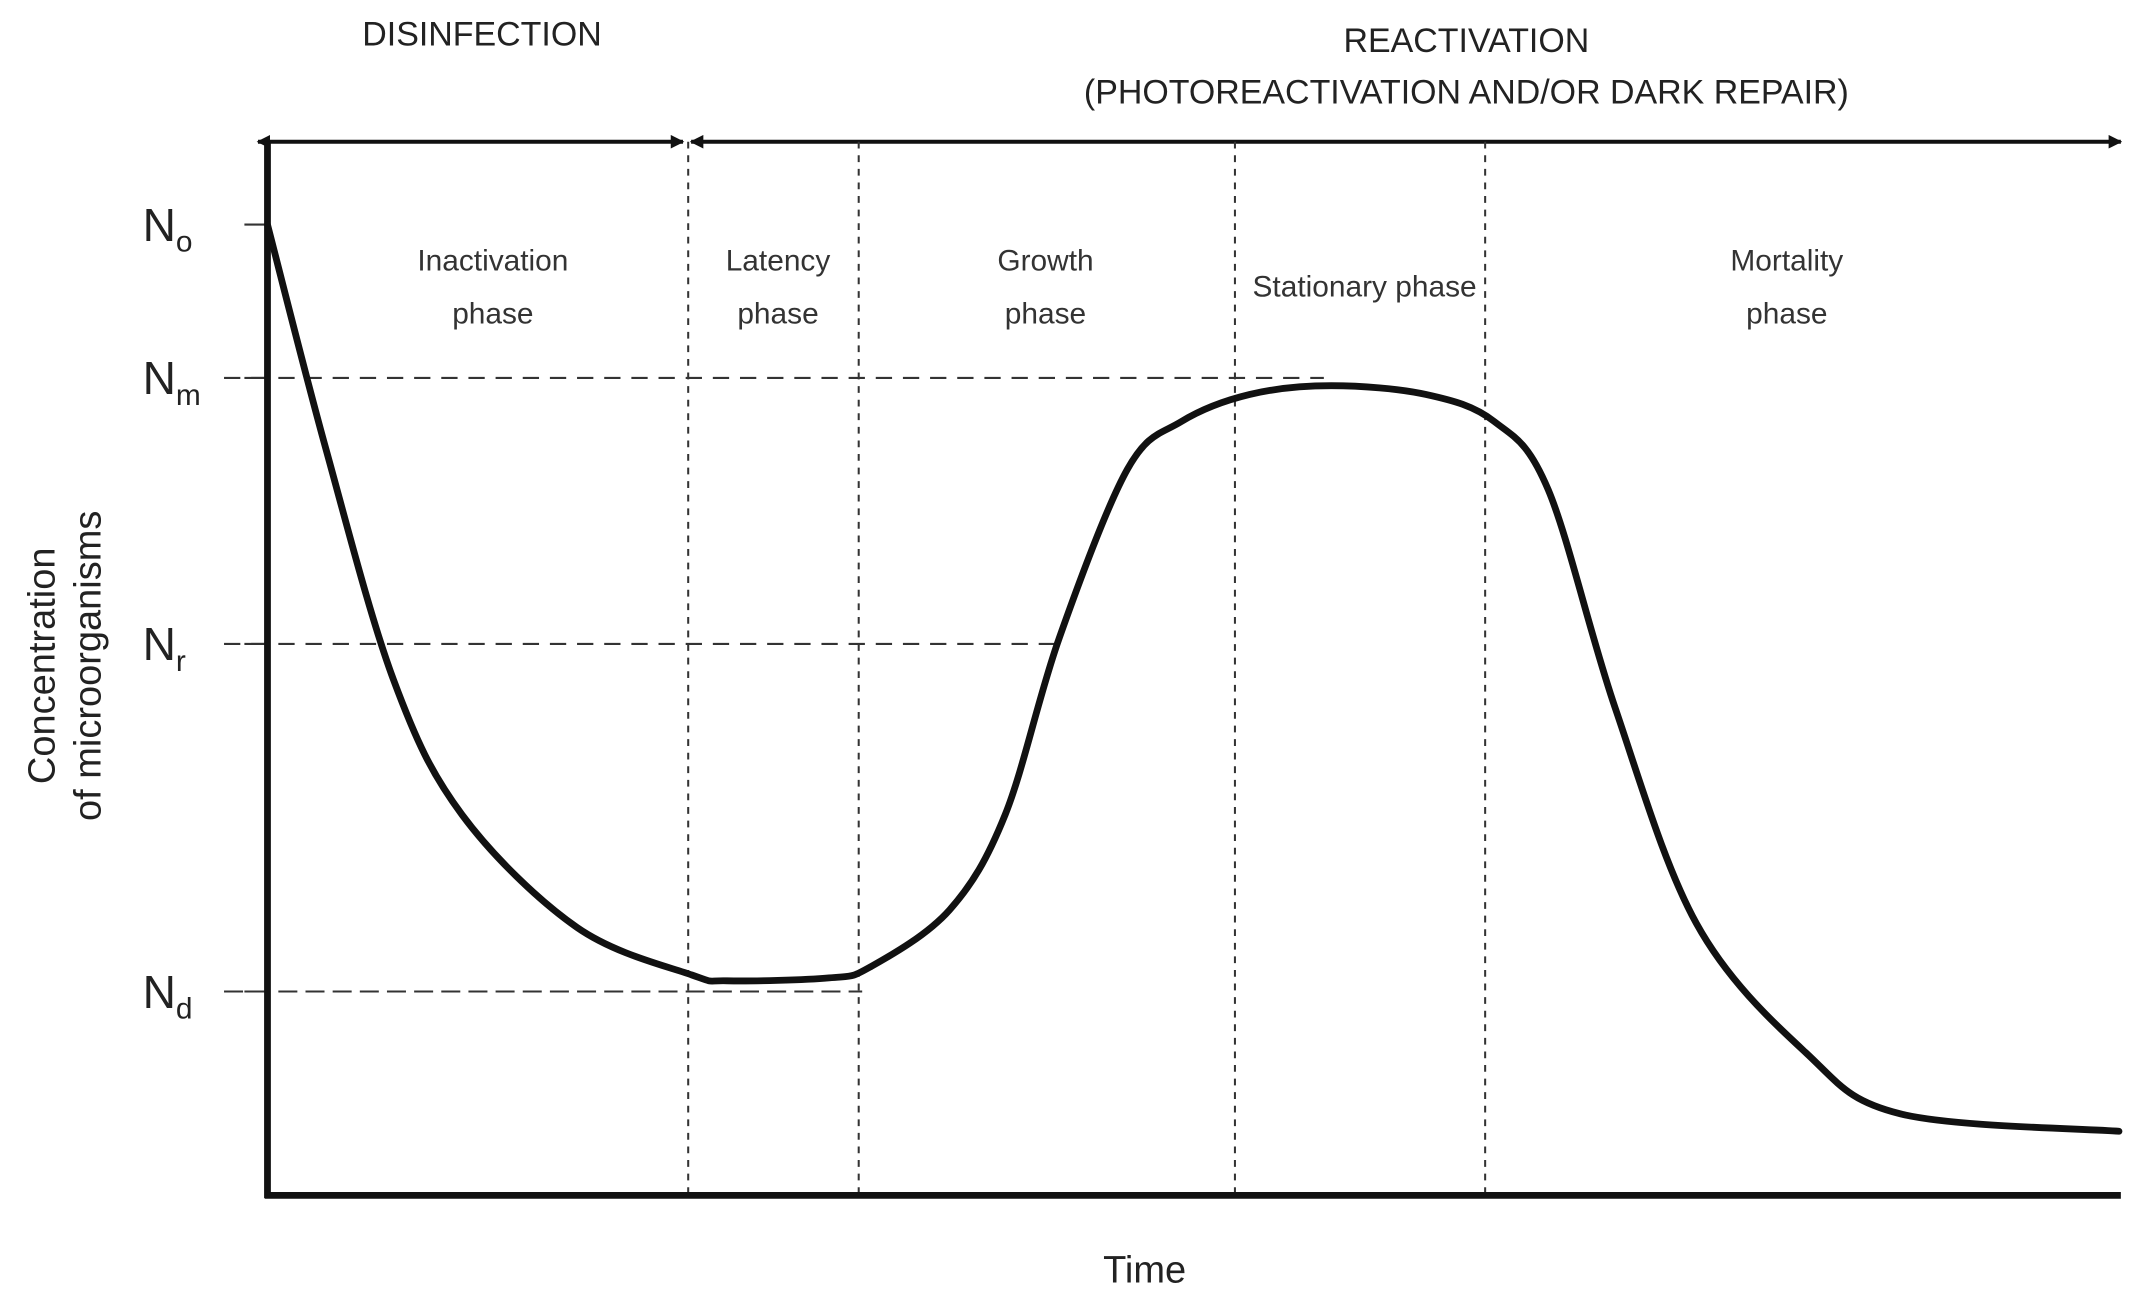  Describe the element at coordinates (1467, 41) in the screenshot. I see `reactivation-label: REACTIVATION` at that location.